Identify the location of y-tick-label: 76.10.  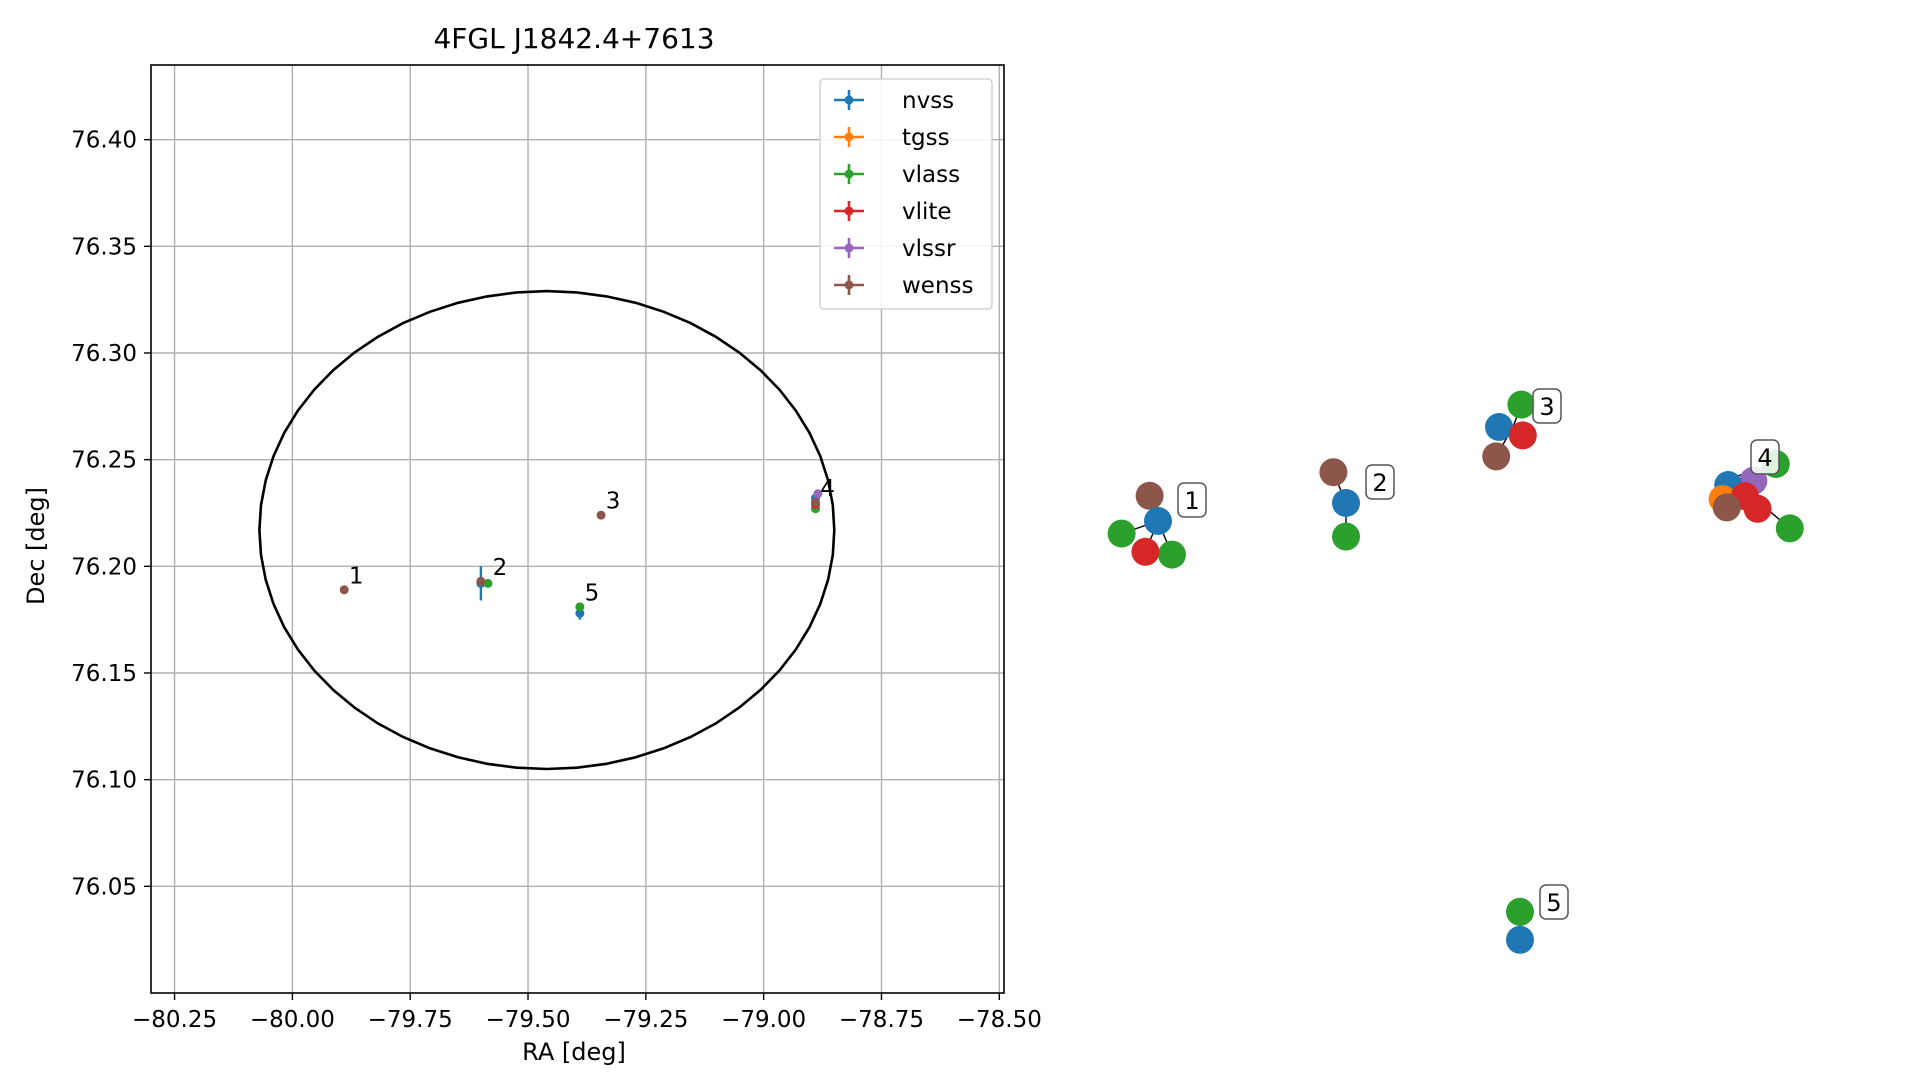
(104, 781).